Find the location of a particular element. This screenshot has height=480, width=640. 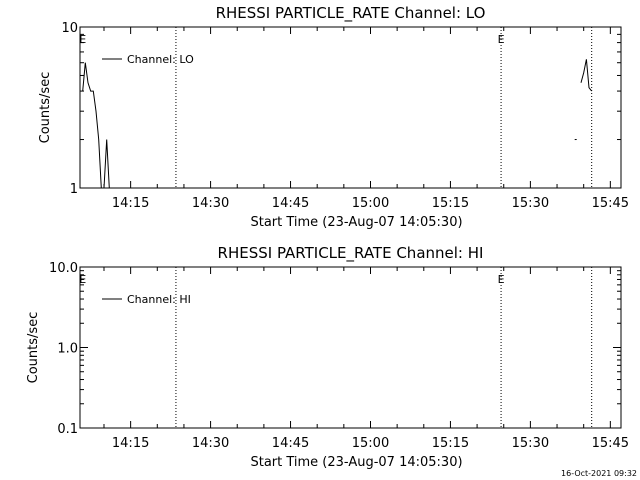

legend-label: Channel: LO is located at coordinates (160, 59).